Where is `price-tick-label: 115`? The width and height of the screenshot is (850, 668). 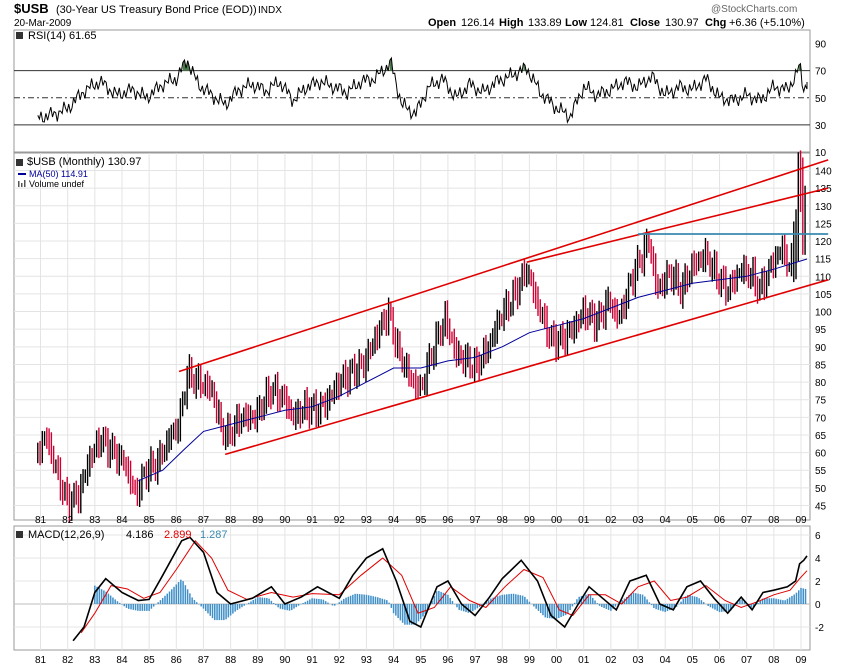 price-tick-label: 115 is located at coordinates (823, 260).